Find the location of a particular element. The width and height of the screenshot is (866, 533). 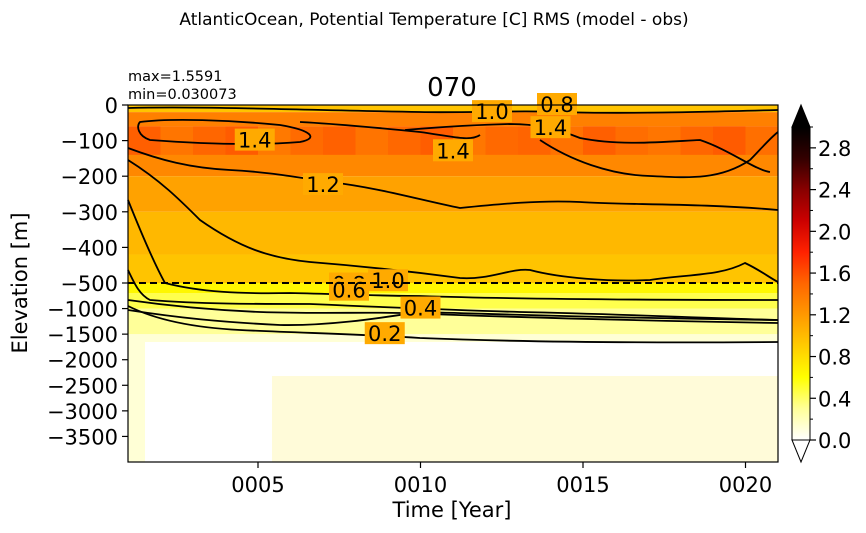

x-tick-label-2: 0015 is located at coordinates (582, 485).